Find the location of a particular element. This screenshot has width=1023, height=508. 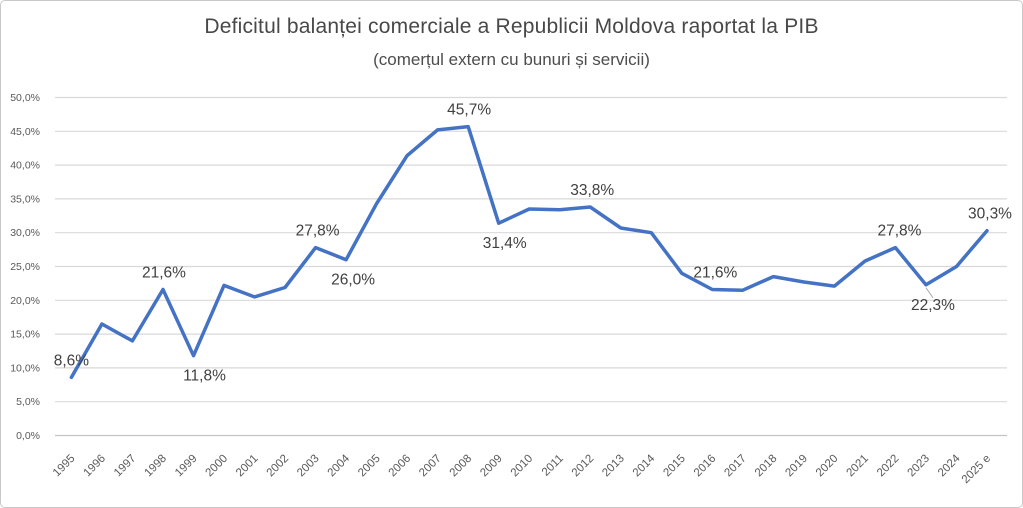

y-axis-tick-label: 5,0% is located at coordinates (28, 402).